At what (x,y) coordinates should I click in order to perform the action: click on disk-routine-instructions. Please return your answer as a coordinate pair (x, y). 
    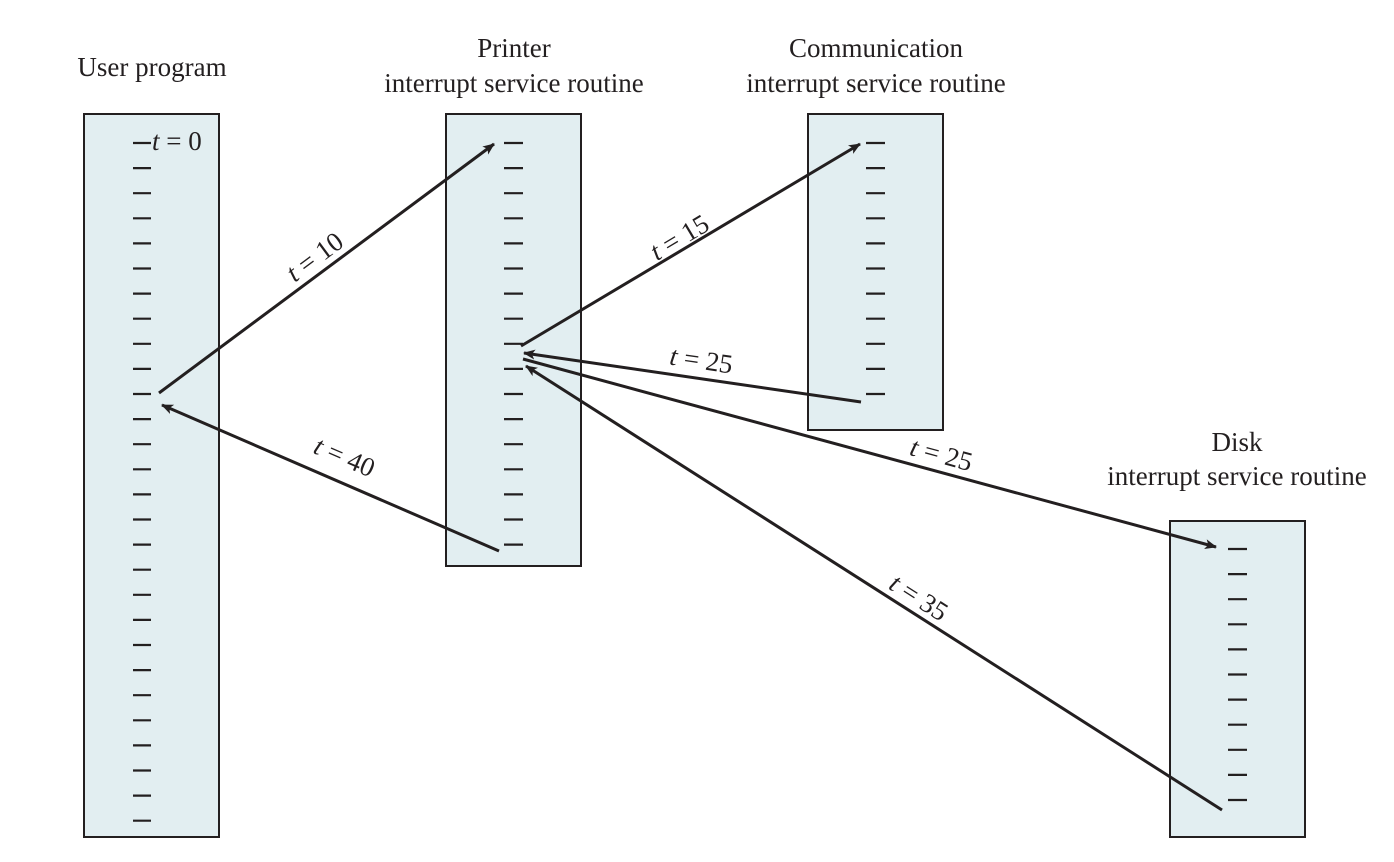
    Looking at the image, I should click on (1237, 674).